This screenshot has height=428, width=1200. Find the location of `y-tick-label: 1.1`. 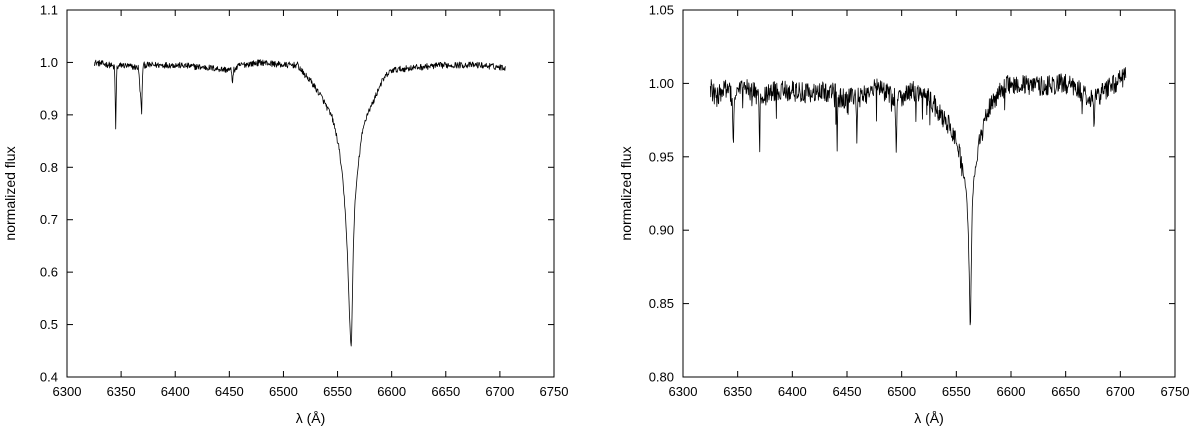

y-tick-label: 1.1 is located at coordinates (49, 10).